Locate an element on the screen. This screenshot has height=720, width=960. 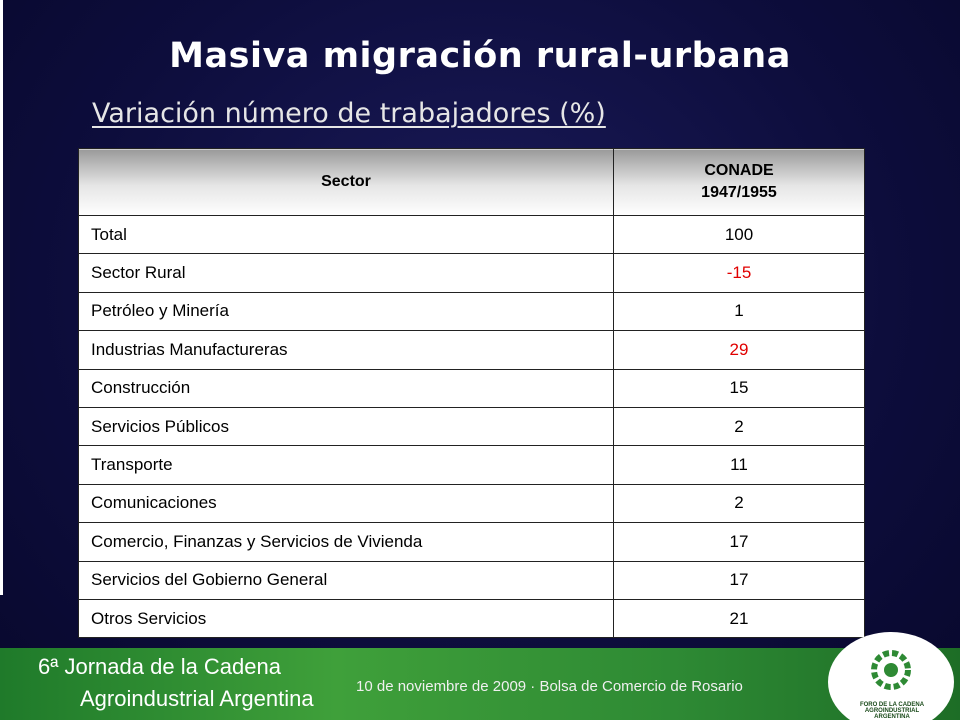
table-row: Petróleo y Minería 1 is located at coordinates (471, 311).